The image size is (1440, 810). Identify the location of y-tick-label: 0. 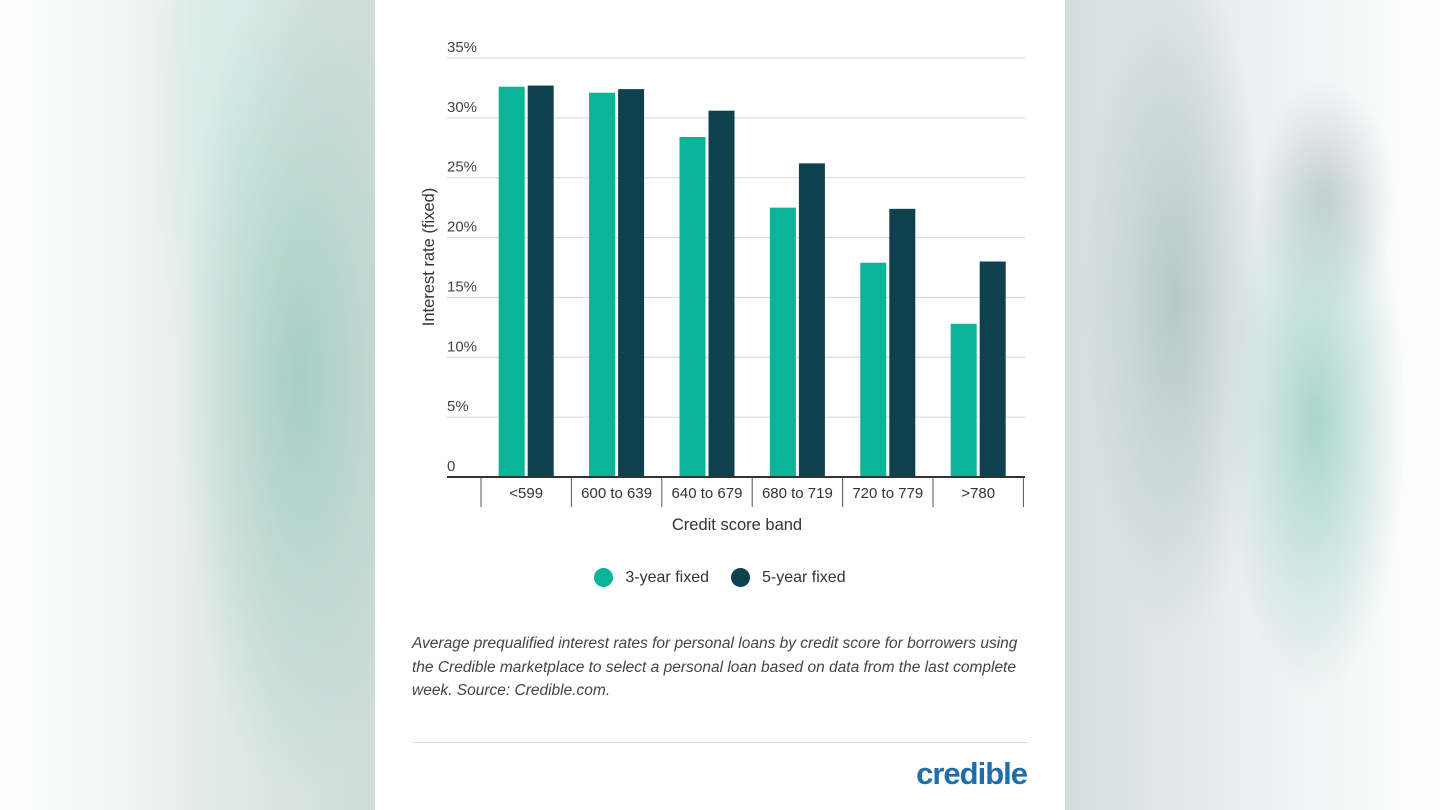
(451, 466).